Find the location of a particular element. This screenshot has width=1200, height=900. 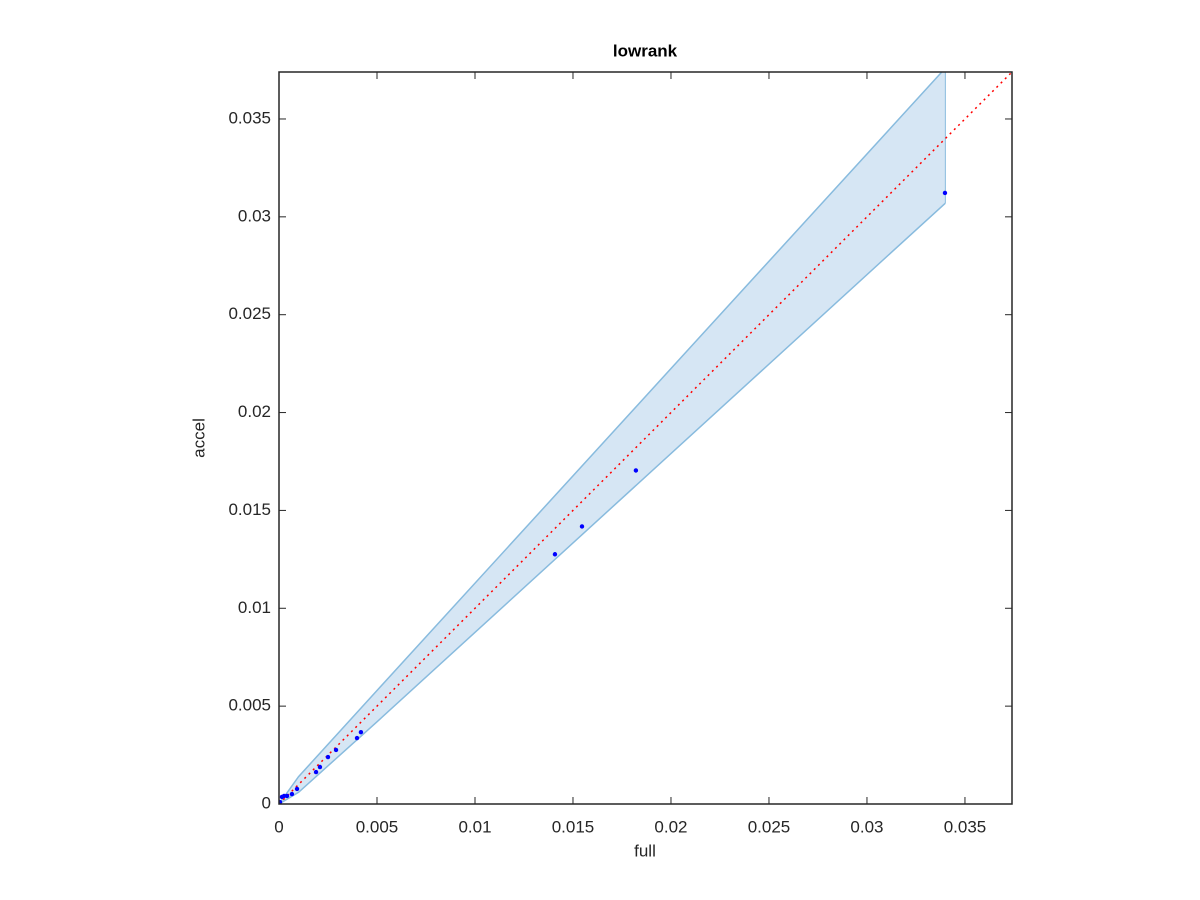

x-tick-label: 0.03 is located at coordinates (866, 826).